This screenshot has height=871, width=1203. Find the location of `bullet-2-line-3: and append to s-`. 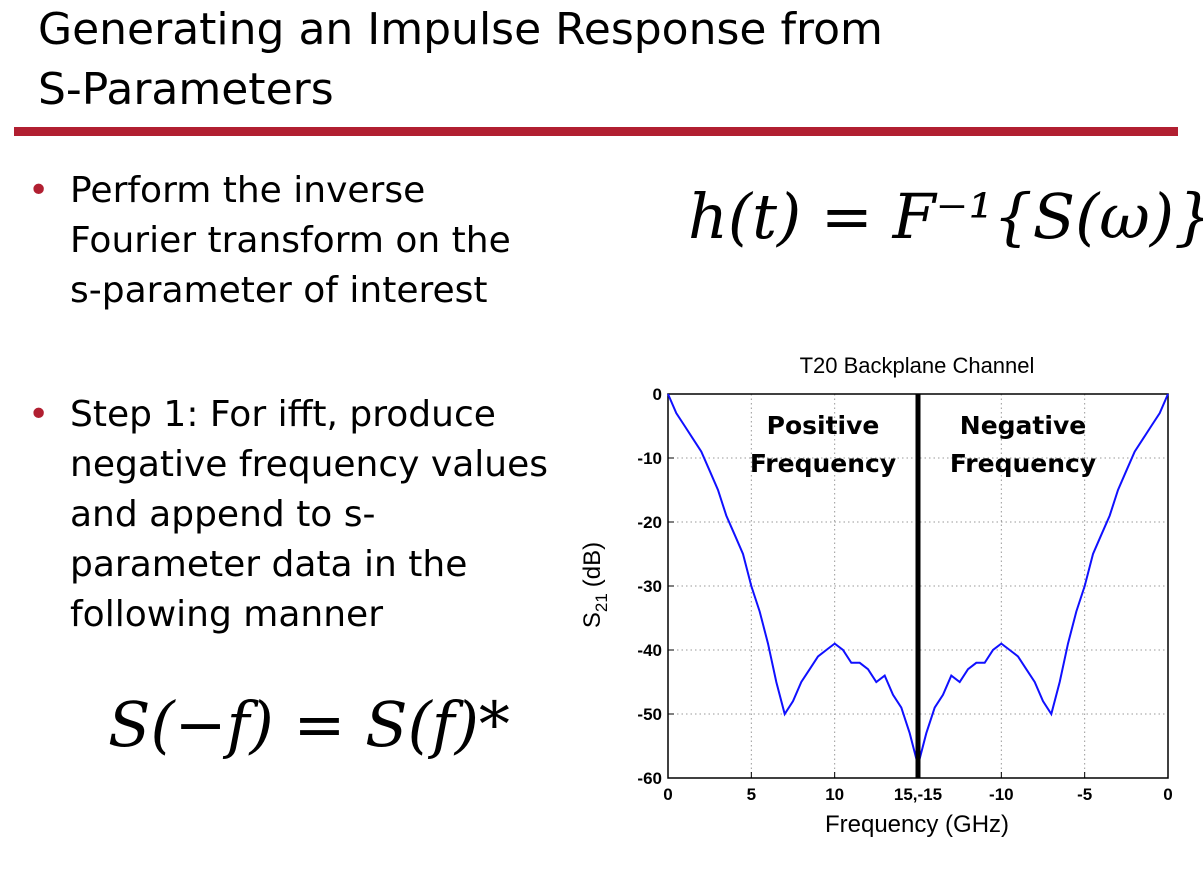

bullet-2-line-3: and append to s- is located at coordinates (223, 514).